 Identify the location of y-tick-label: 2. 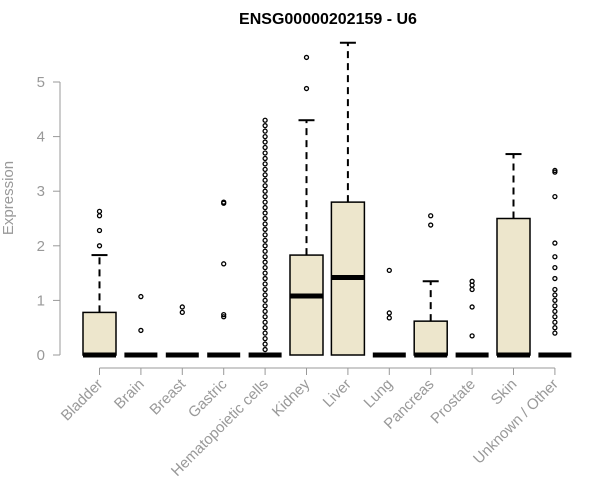
(41, 246).